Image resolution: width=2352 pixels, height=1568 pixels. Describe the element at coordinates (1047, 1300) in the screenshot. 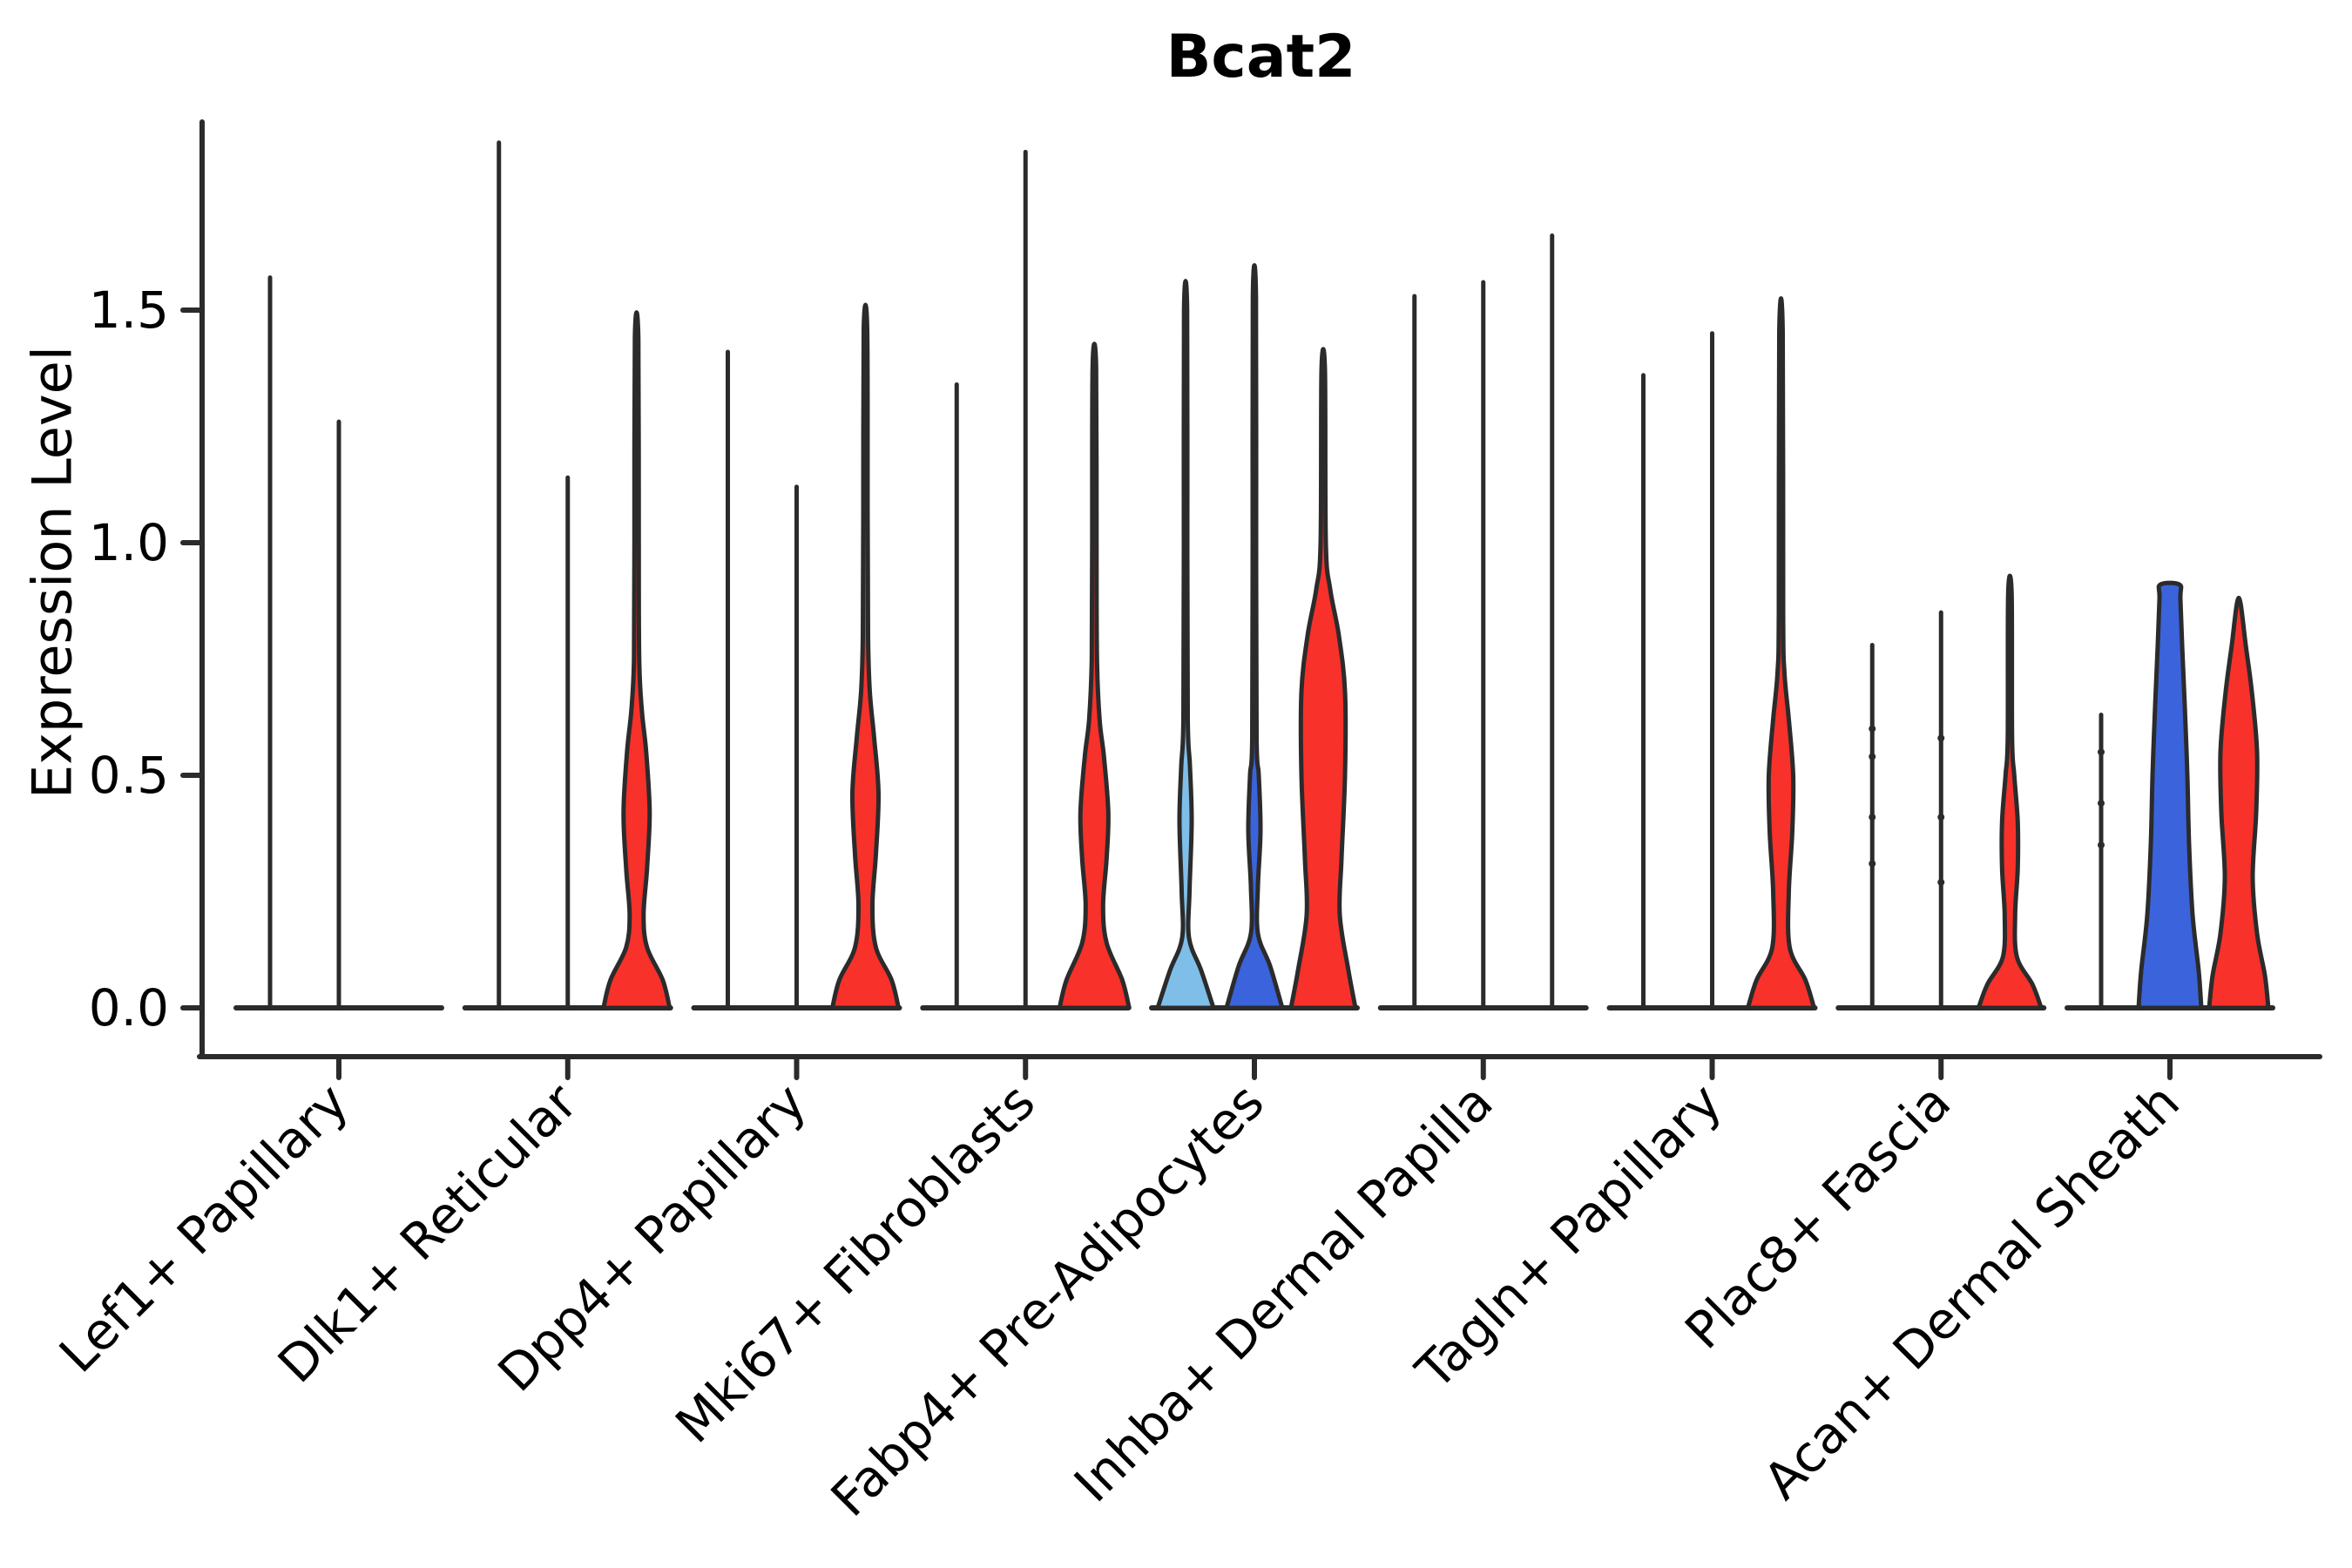

I see `x-tick-label: Fabp4+ Pre-Adipocytes` at that location.